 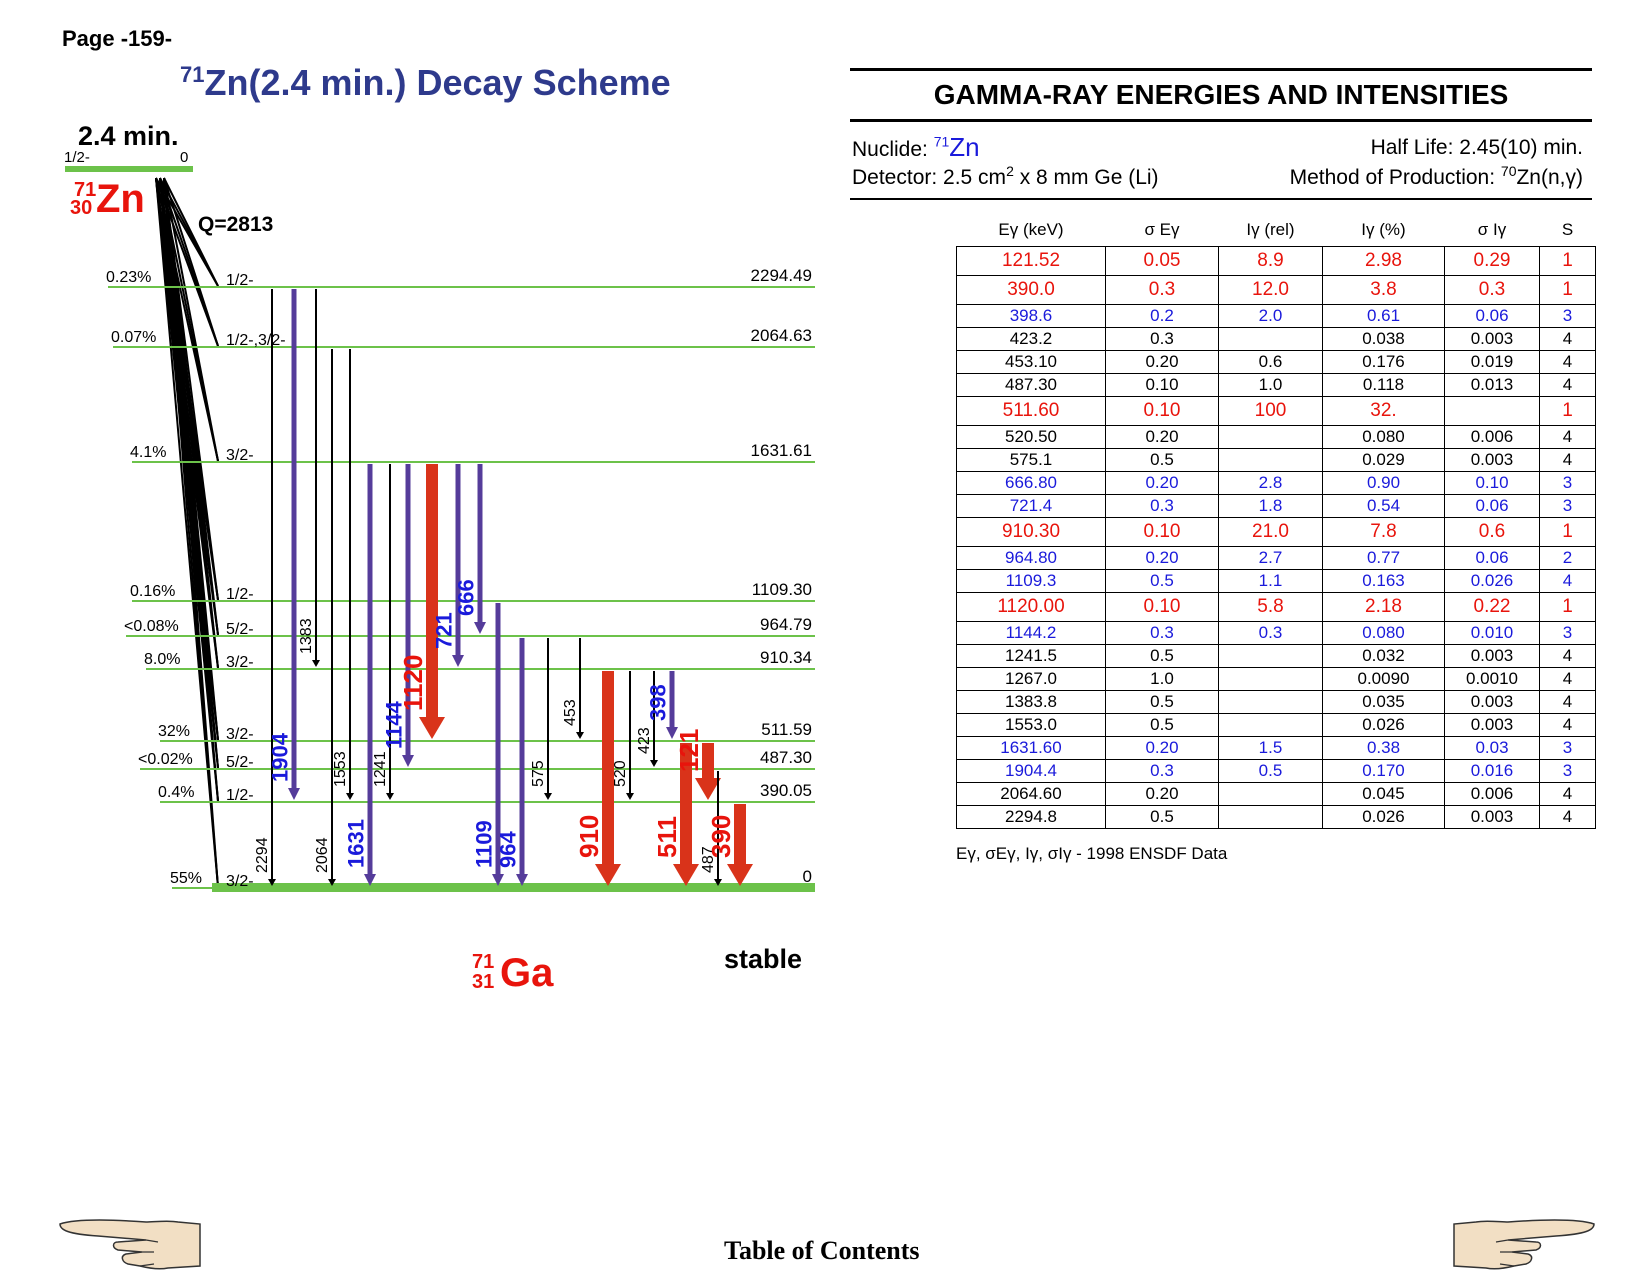 What do you see at coordinates (262, 855) in the screenshot?
I see `transition-label: 2294` at bounding box center [262, 855].